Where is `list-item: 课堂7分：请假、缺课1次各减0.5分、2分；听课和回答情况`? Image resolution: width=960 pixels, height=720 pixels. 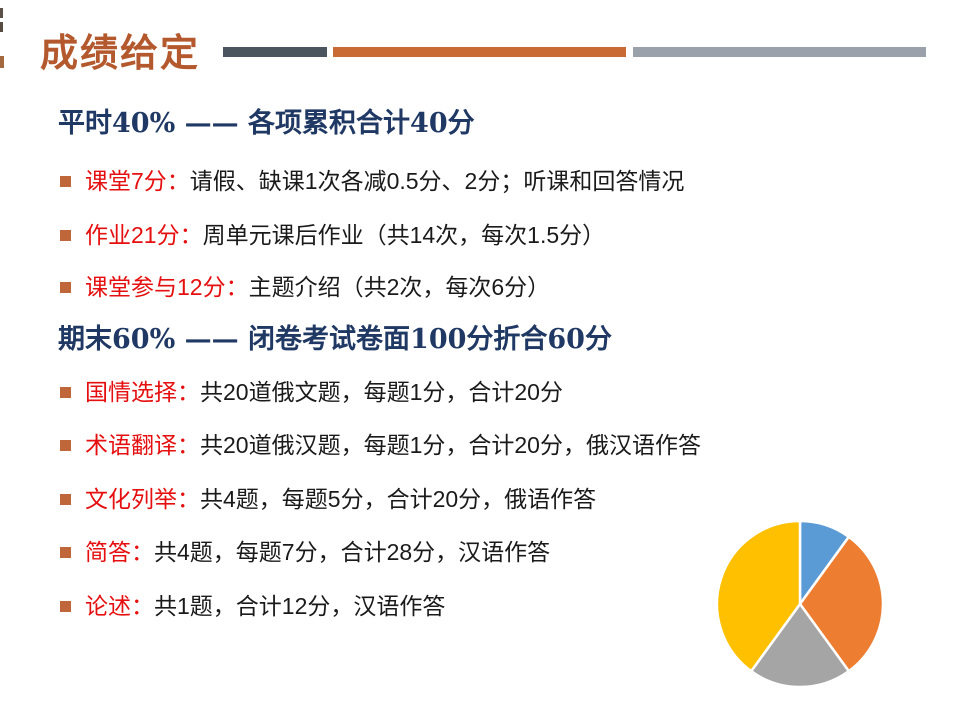 list-item: 课堂7分：请假、缺课1次各减0.5分、2分；听课和回答情况 is located at coordinates (372, 181).